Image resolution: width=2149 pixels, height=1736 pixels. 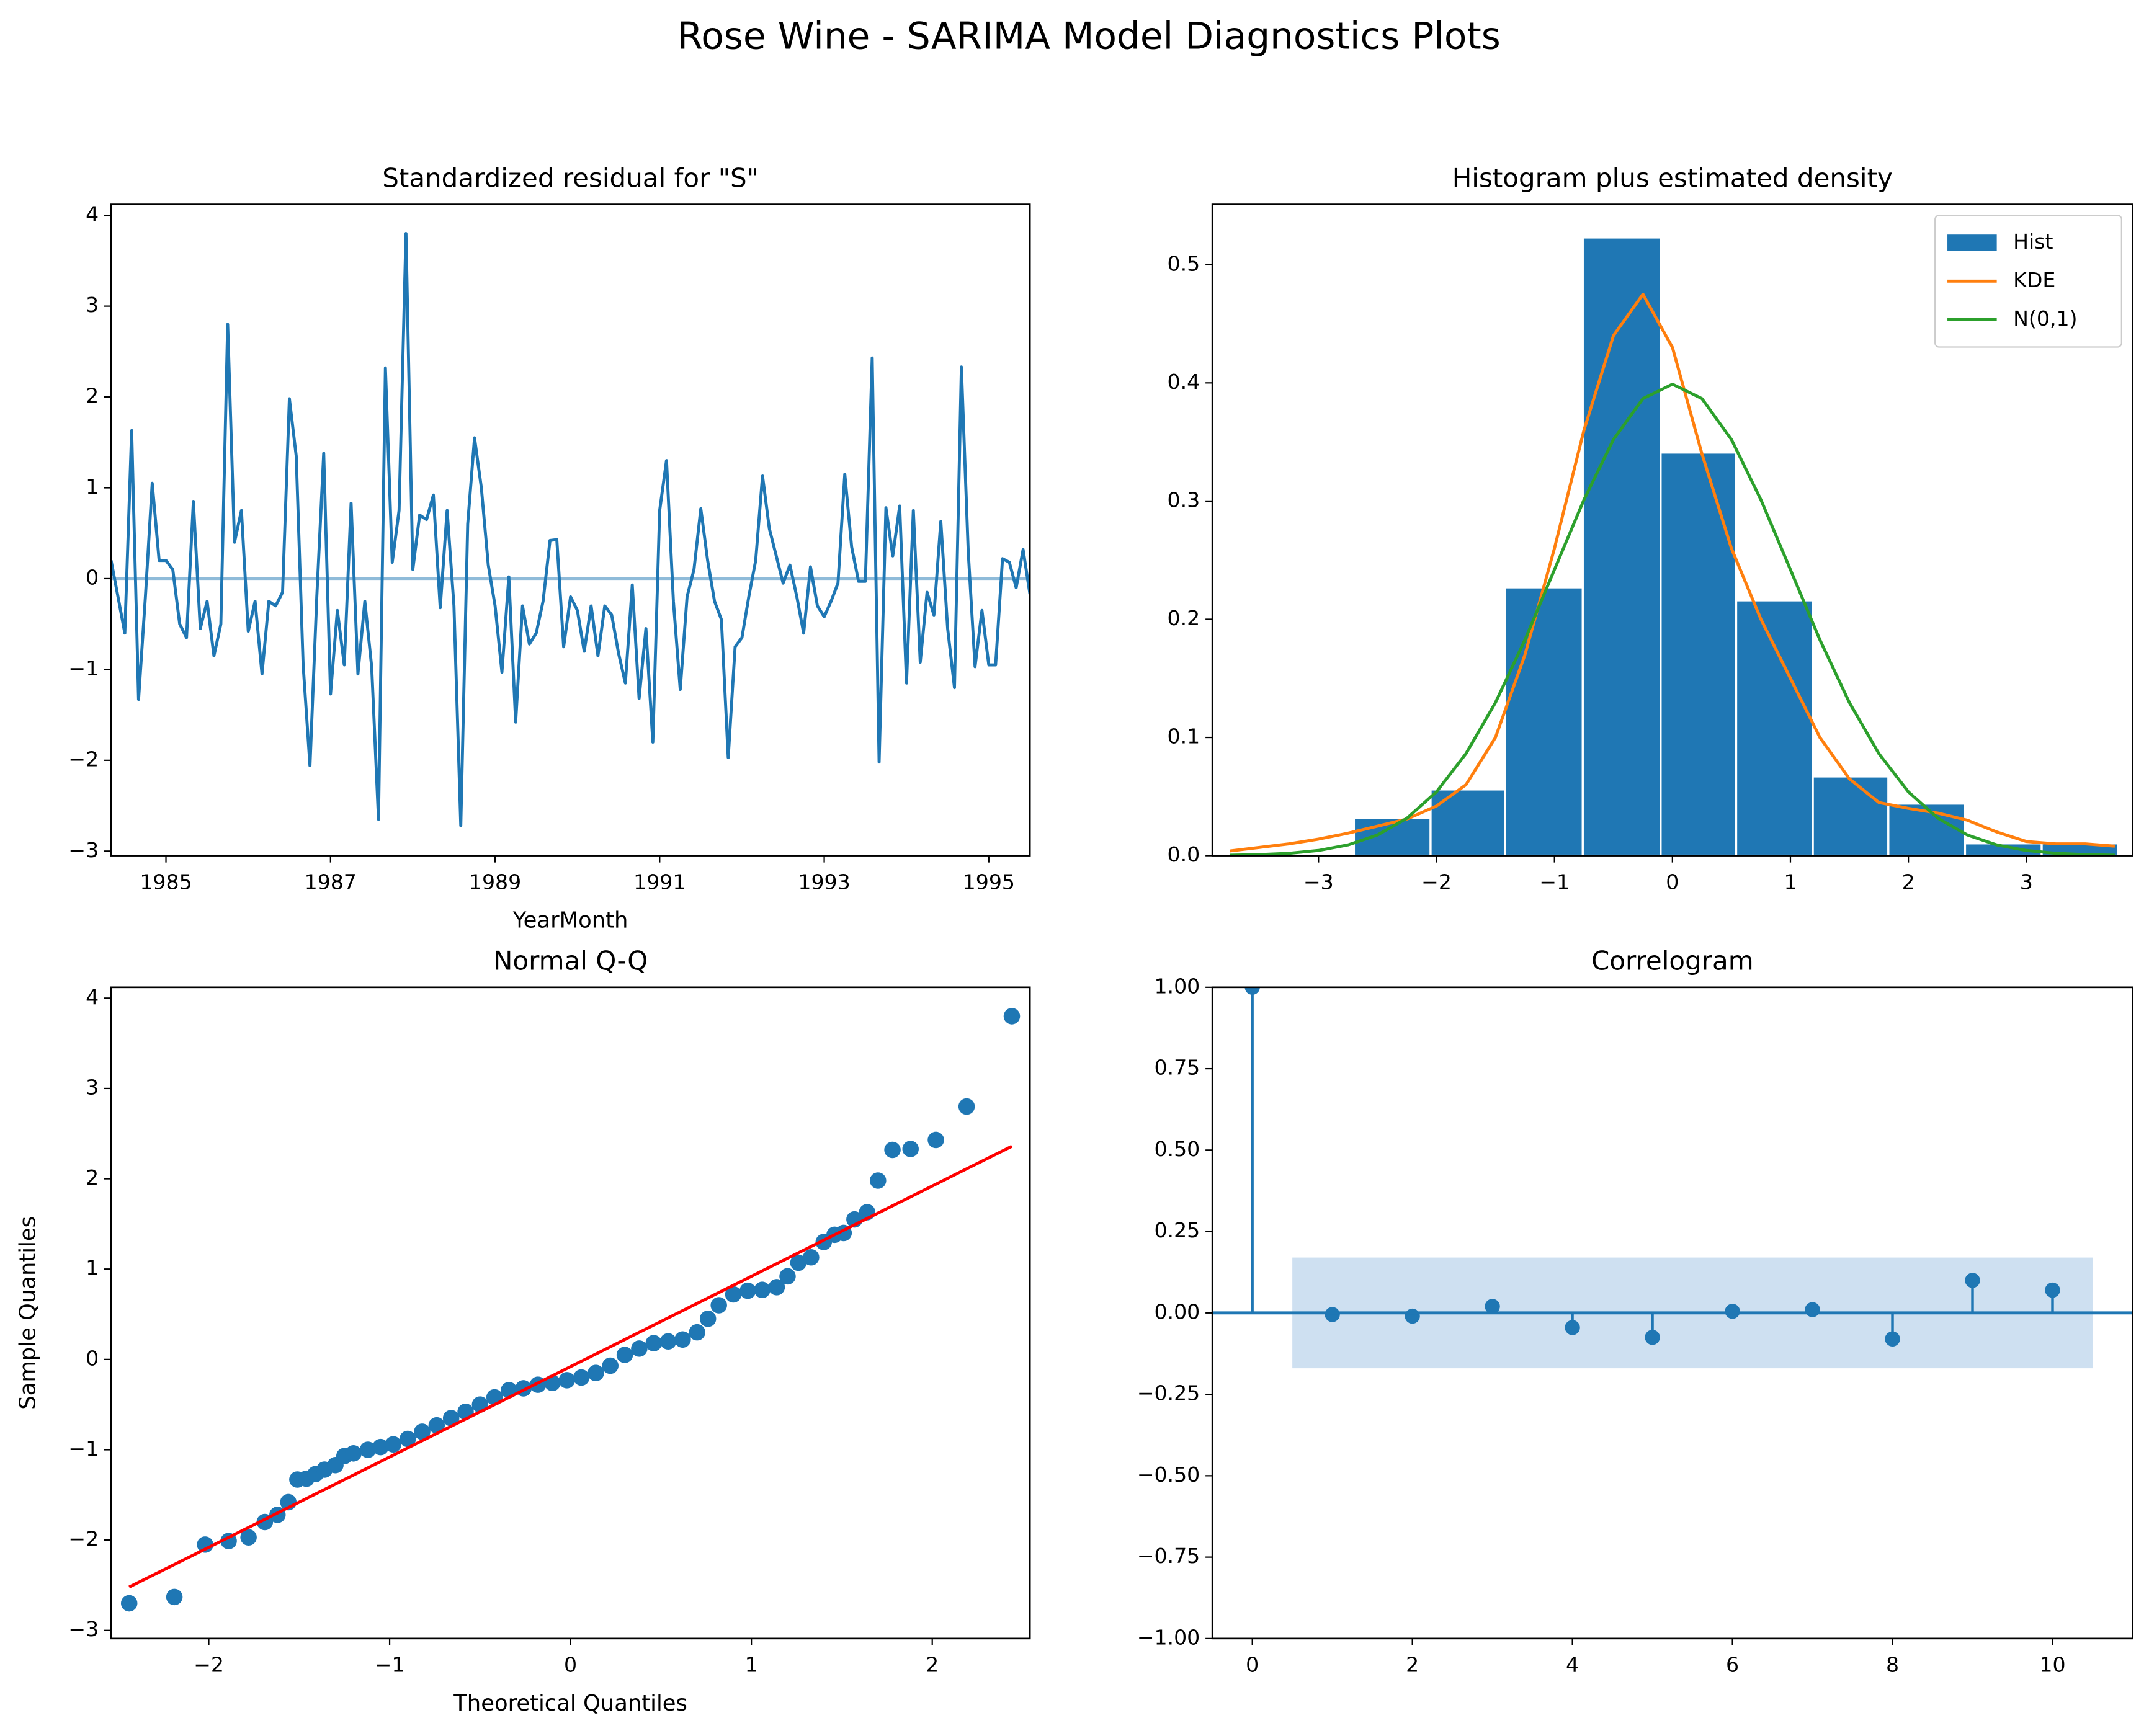 I want to click on y-tick-label: −1.00, so click(x=1168, y=1637).